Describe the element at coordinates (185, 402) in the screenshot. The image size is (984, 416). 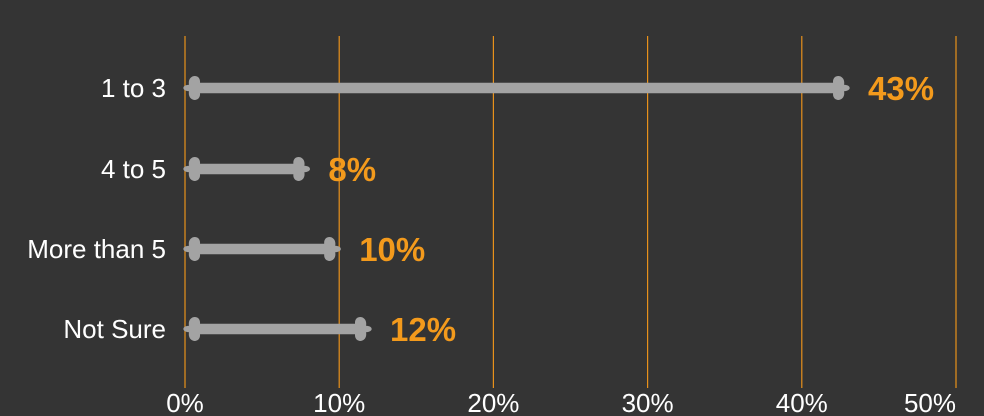
I see `x-tick-label: 0%` at that location.